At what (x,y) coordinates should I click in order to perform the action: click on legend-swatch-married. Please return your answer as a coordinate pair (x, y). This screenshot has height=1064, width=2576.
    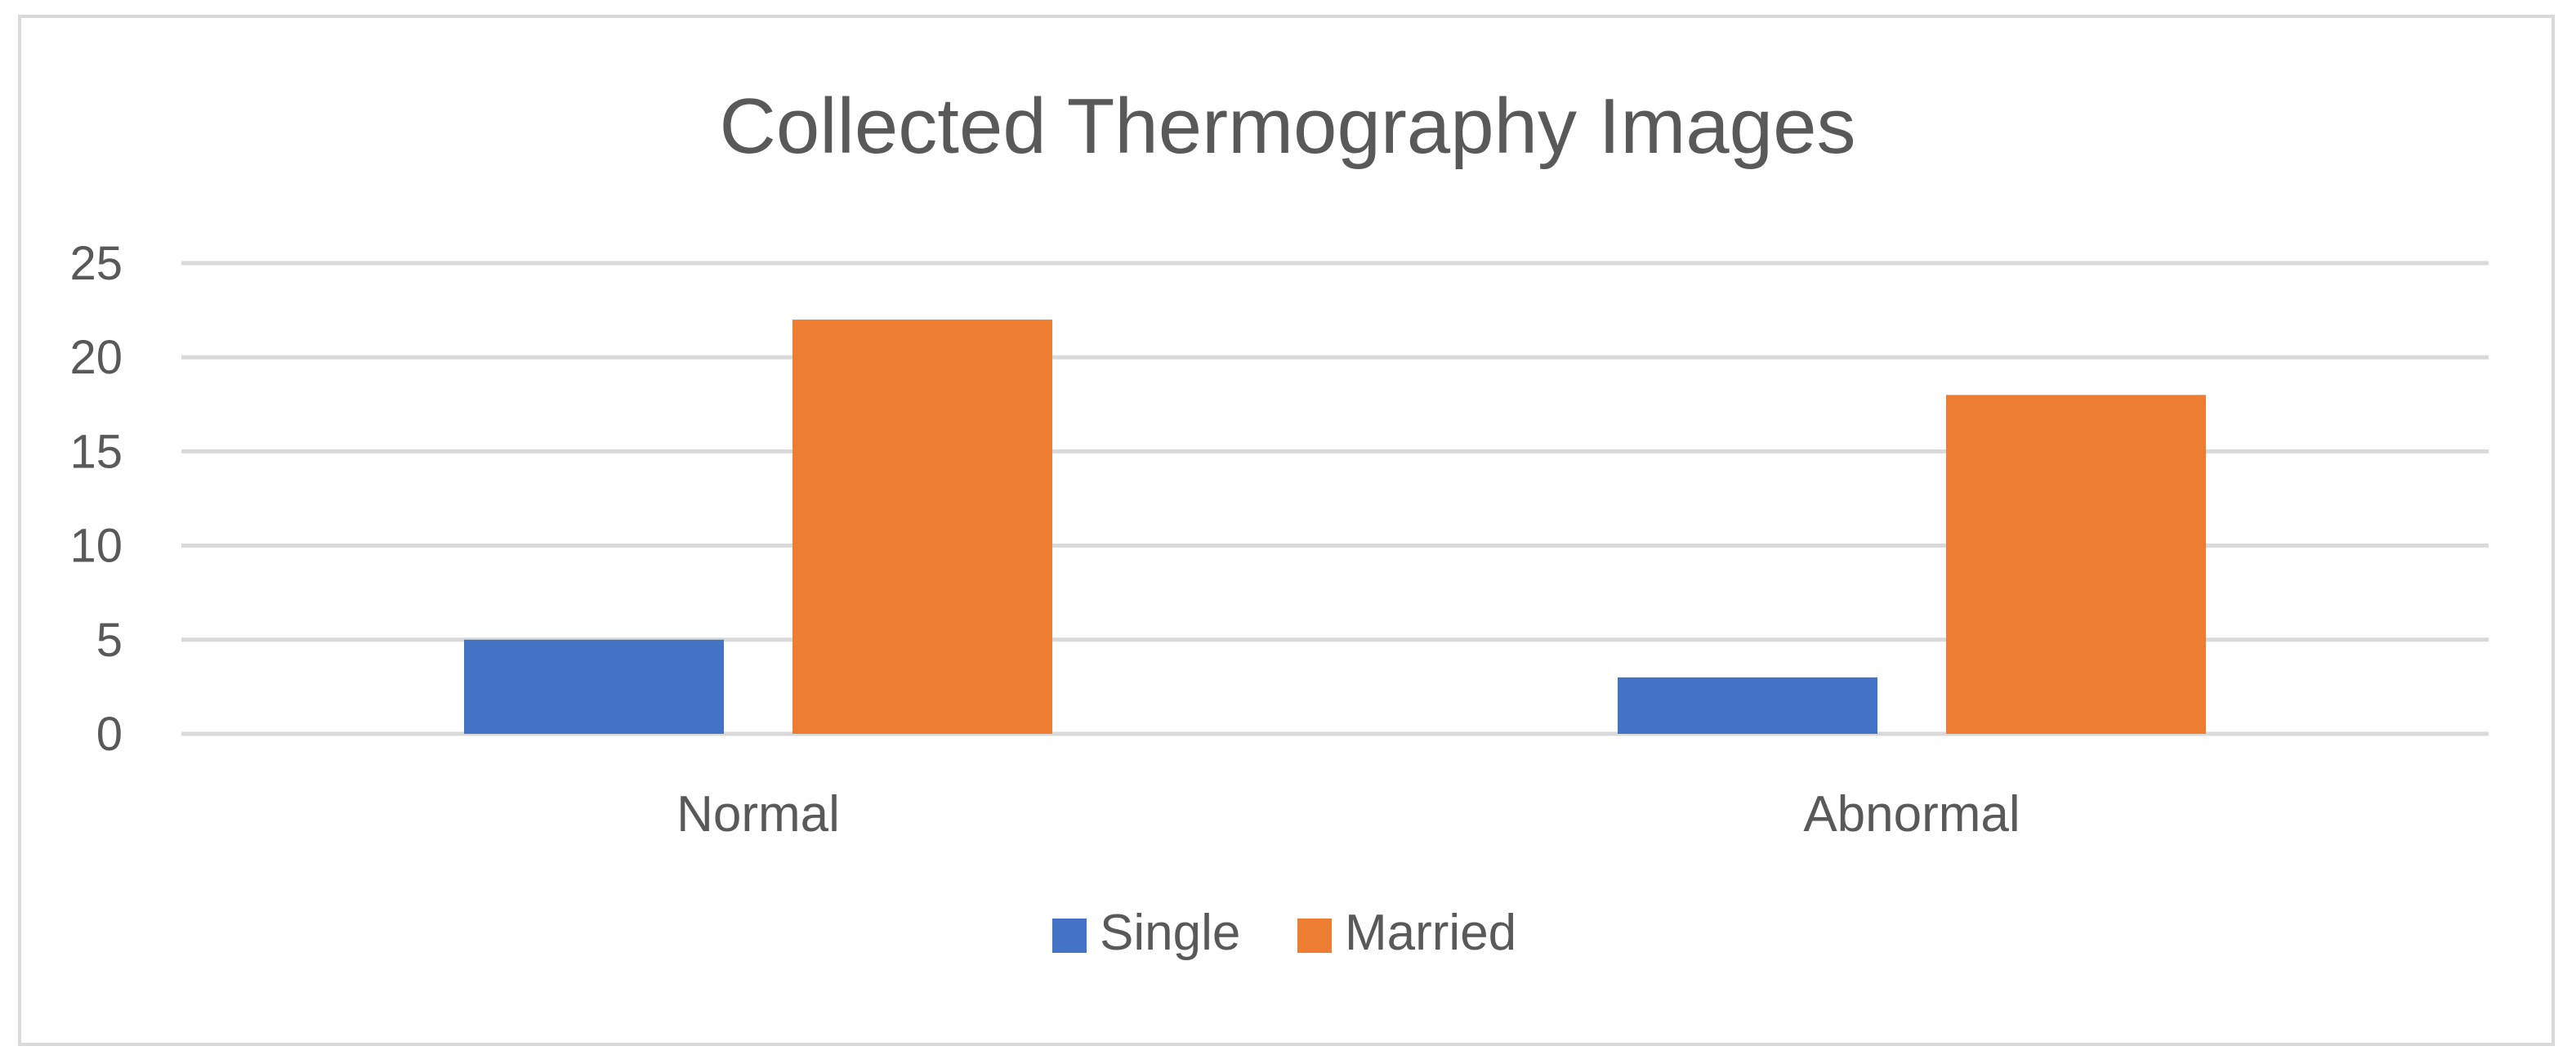
    Looking at the image, I should click on (1315, 936).